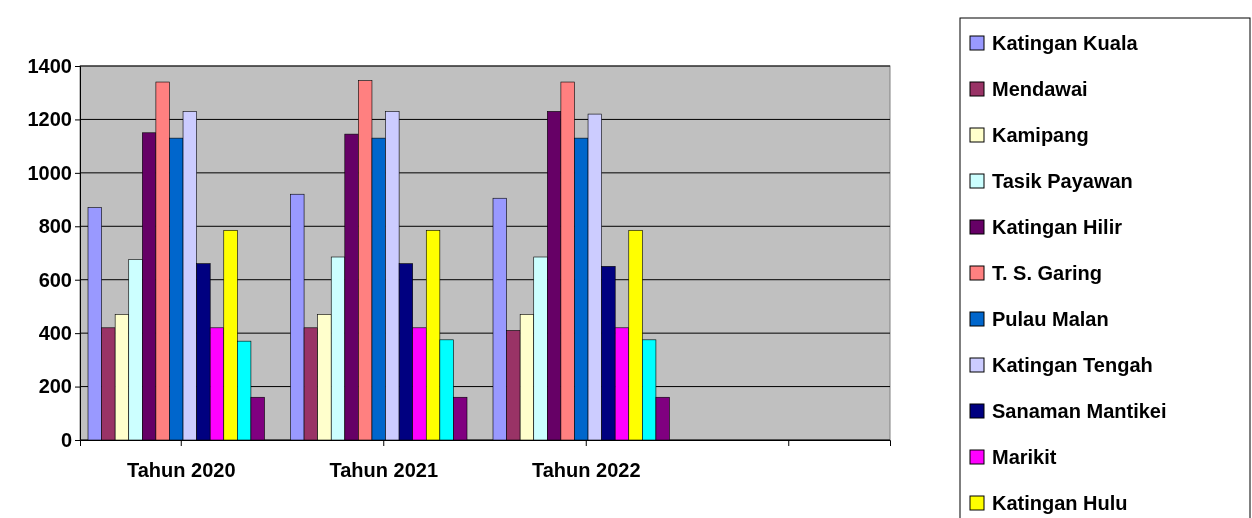 The image size is (1252, 518). Describe the element at coordinates (49, 172) in the screenshot. I see `y-tick-label: 1000` at that location.